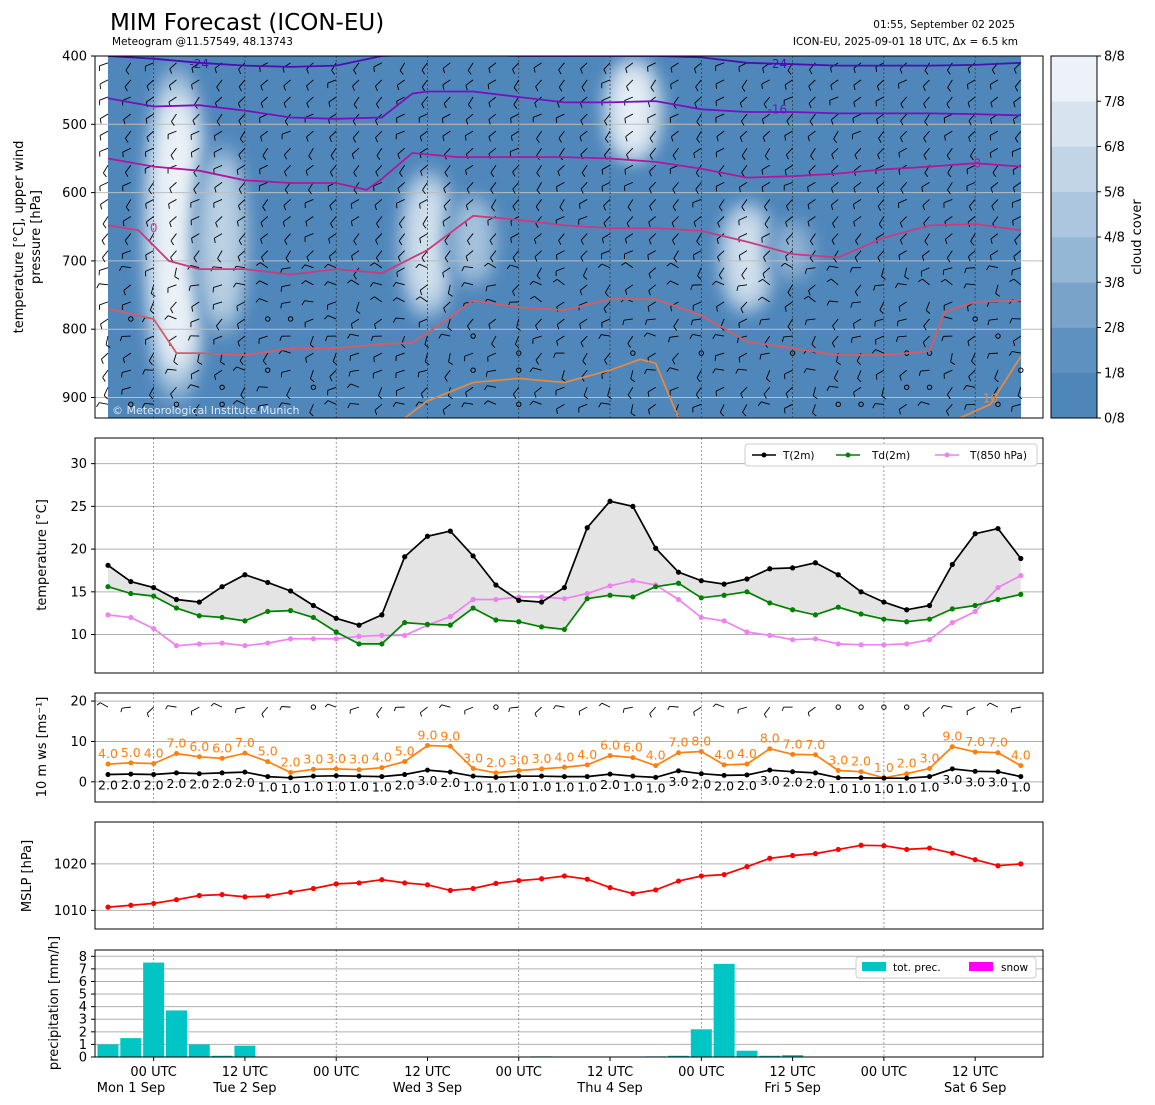 The height and width of the screenshot is (1105, 1155). What do you see at coordinates (98, 704) in the screenshot?
I see `wind-dir-feather` at bounding box center [98, 704].